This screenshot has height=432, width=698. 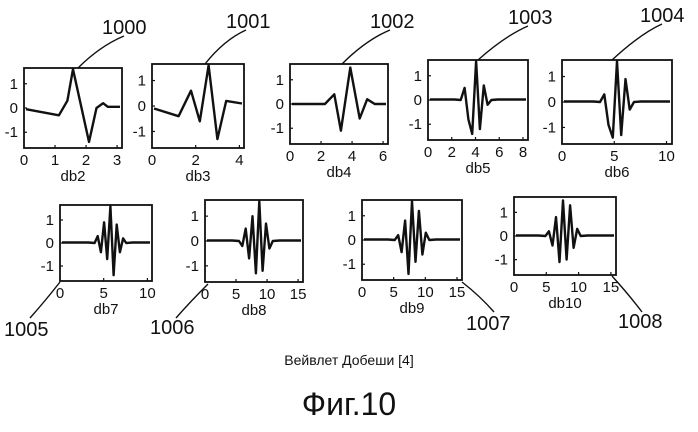 I want to click on ref-number-1002: 1002, so click(x=392, y=22).